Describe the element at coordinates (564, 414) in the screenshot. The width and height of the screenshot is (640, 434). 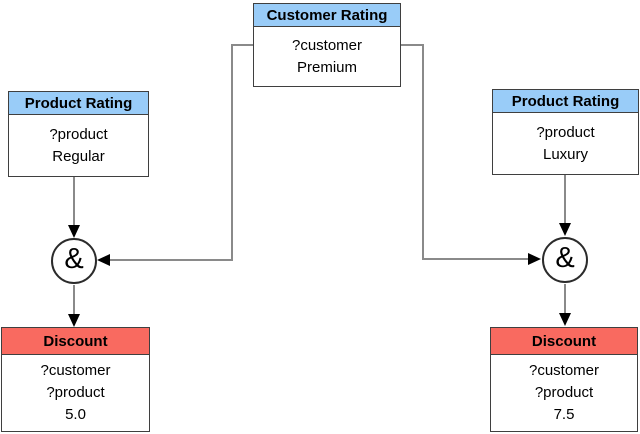
I see `node-field: 7.5` at that location.